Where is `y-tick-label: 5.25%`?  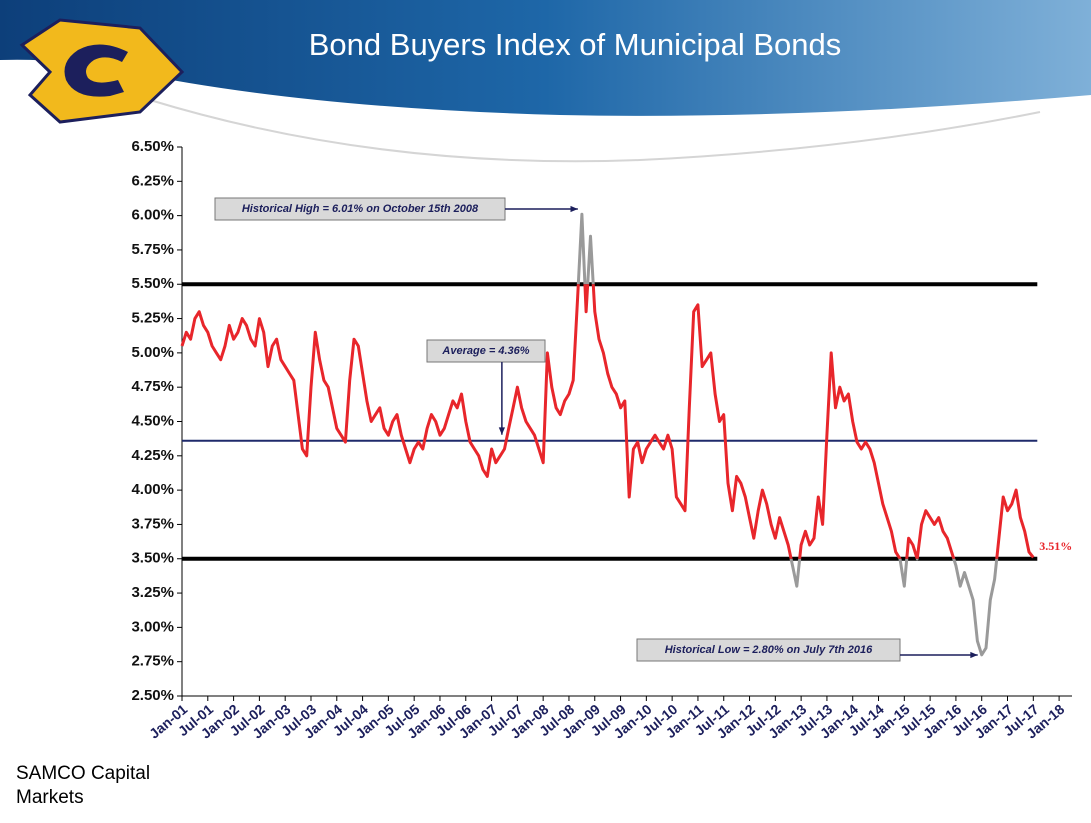 y-tick-label: 5.25% is located at coordinates (152, 318).